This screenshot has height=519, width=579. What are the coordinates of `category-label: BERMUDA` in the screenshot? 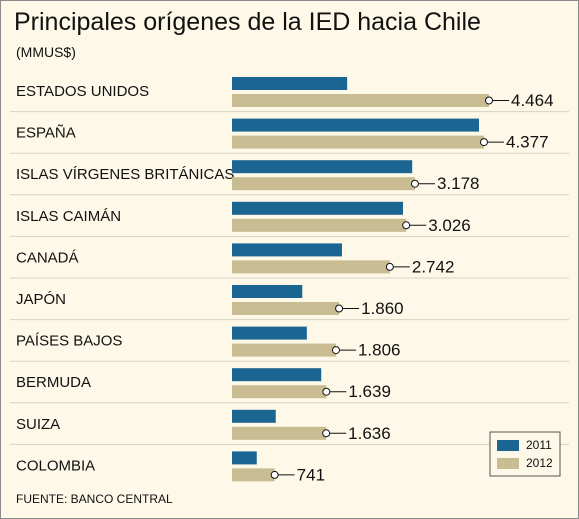 It's located at (53, 382).